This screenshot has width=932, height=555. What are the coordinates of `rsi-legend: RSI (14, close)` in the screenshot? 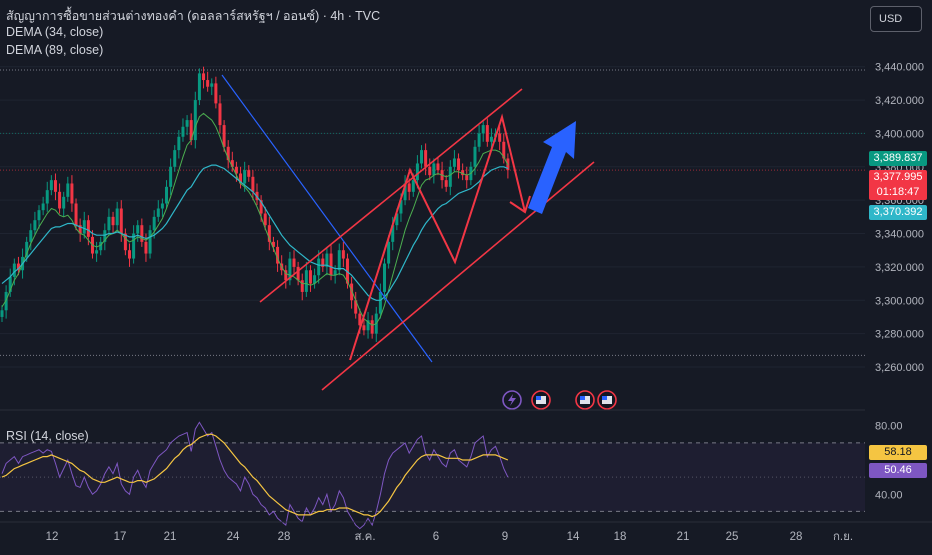 It's located at (47, 436).